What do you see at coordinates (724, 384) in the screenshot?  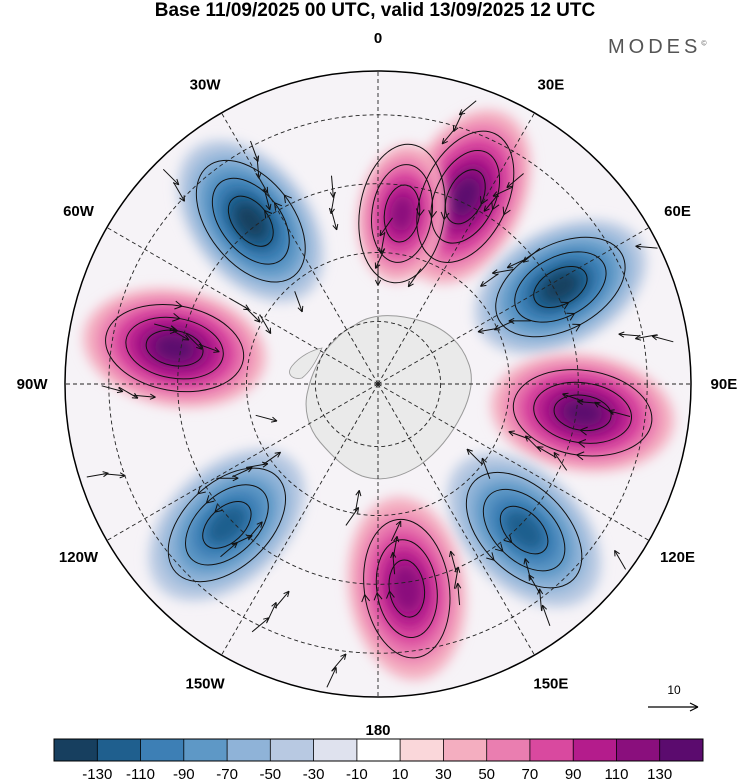 I see `longitude-label: 90E` at bounding box center [724, 384].